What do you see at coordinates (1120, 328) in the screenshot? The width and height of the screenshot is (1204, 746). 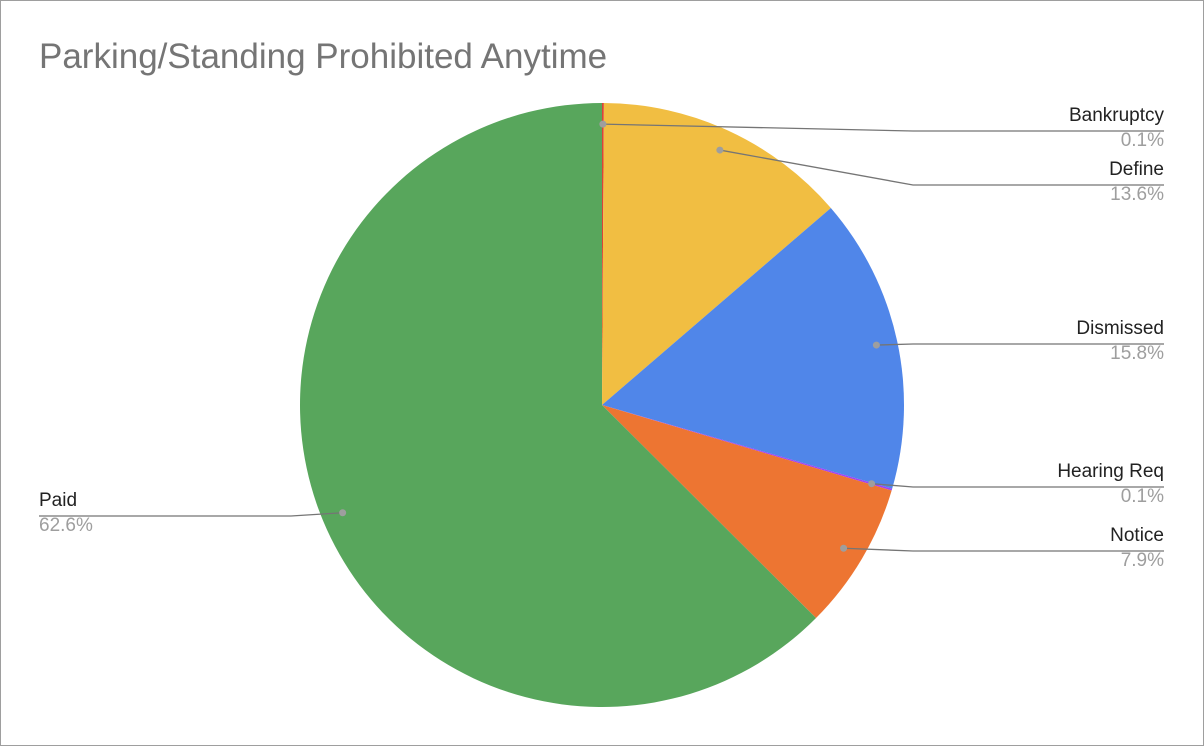 I see `slice-label-dismissed: Dismissed` at bounding box center [1120, 328].